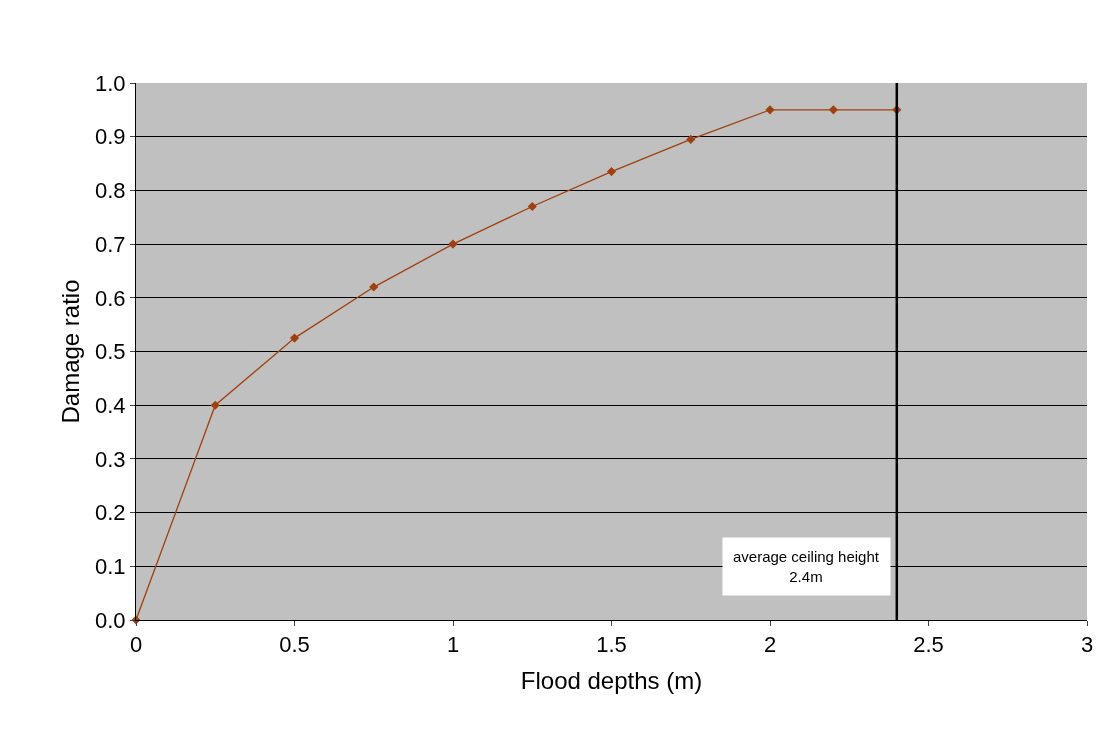 This screenshot has height=748, width=1107. I want to click on y-tick-label: 0.3, so click(110, 459).